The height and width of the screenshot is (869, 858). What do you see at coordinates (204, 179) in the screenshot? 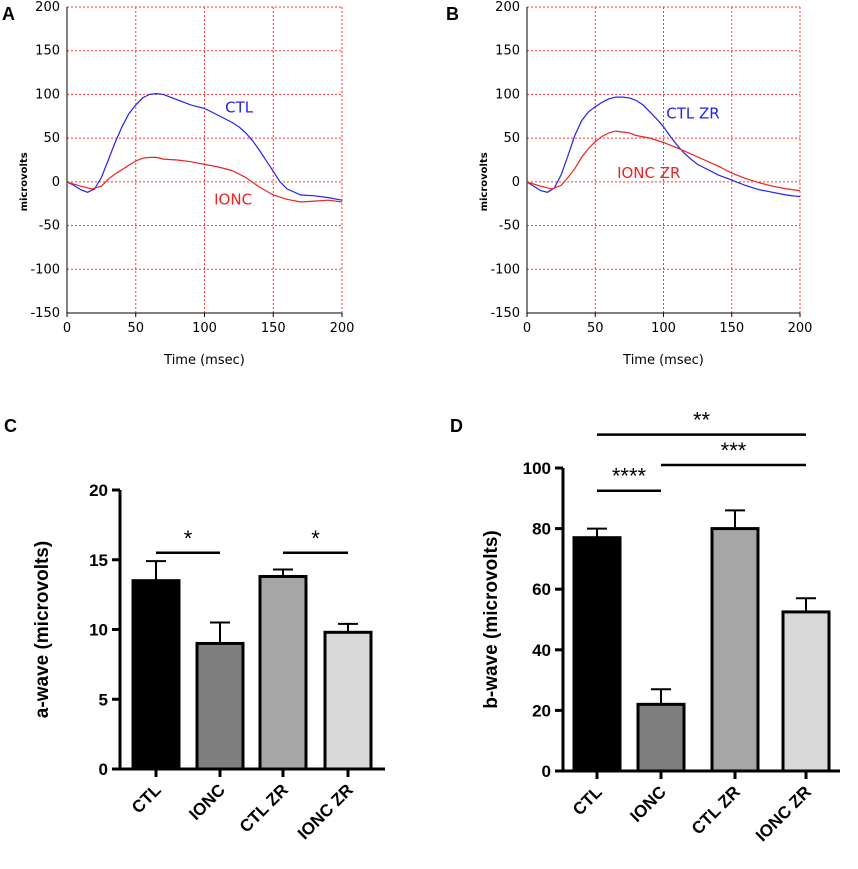
I see `series-line-ionc` at bounding box center [204, 179].